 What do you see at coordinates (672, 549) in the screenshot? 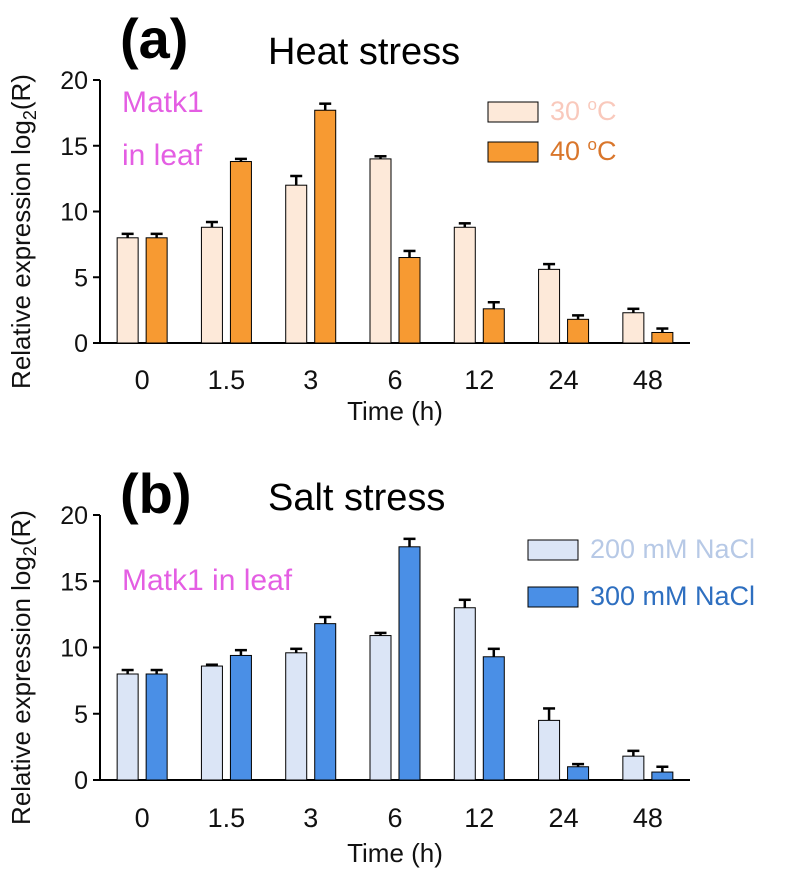
I see `legend-label: 200 mM NaCl` at bounding box center [672, 549].